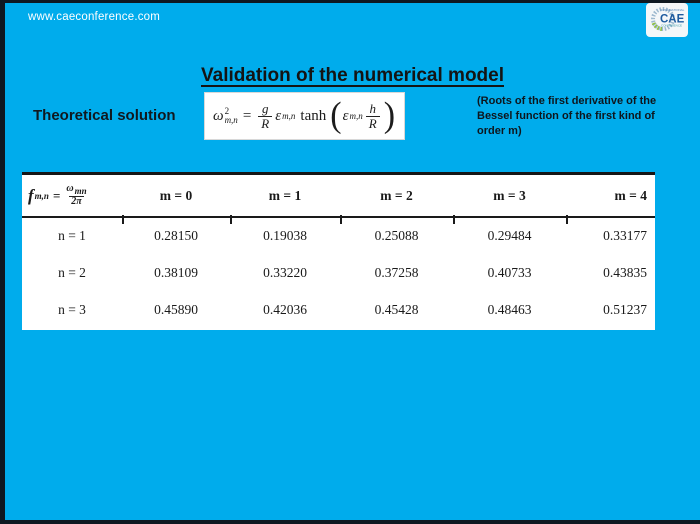 This screenshot has height=524, width=700. What do you see at coordinates (176, 309) in the screenshot?
I see `cell: 0.45890` at bounding box center [176, 309].